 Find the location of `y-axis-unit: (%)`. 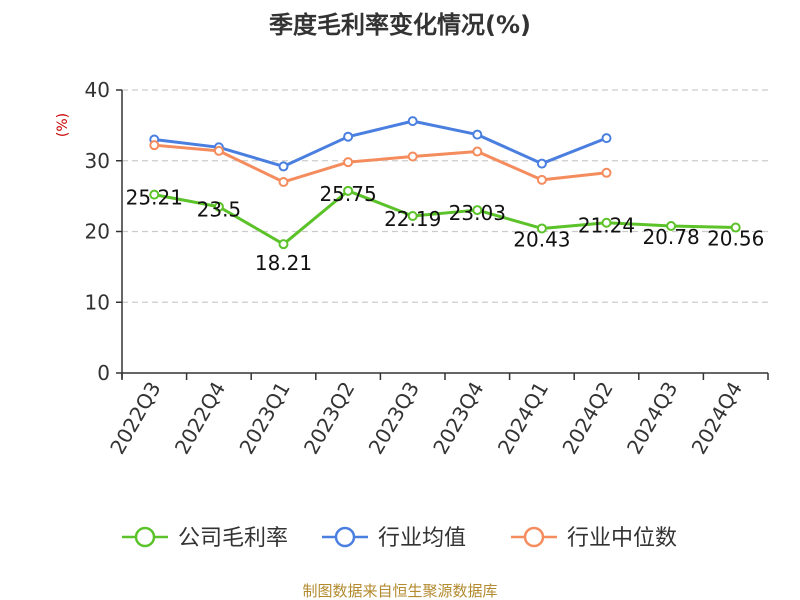

y-axis-unit: (%) is located at coordinates (63, 125).